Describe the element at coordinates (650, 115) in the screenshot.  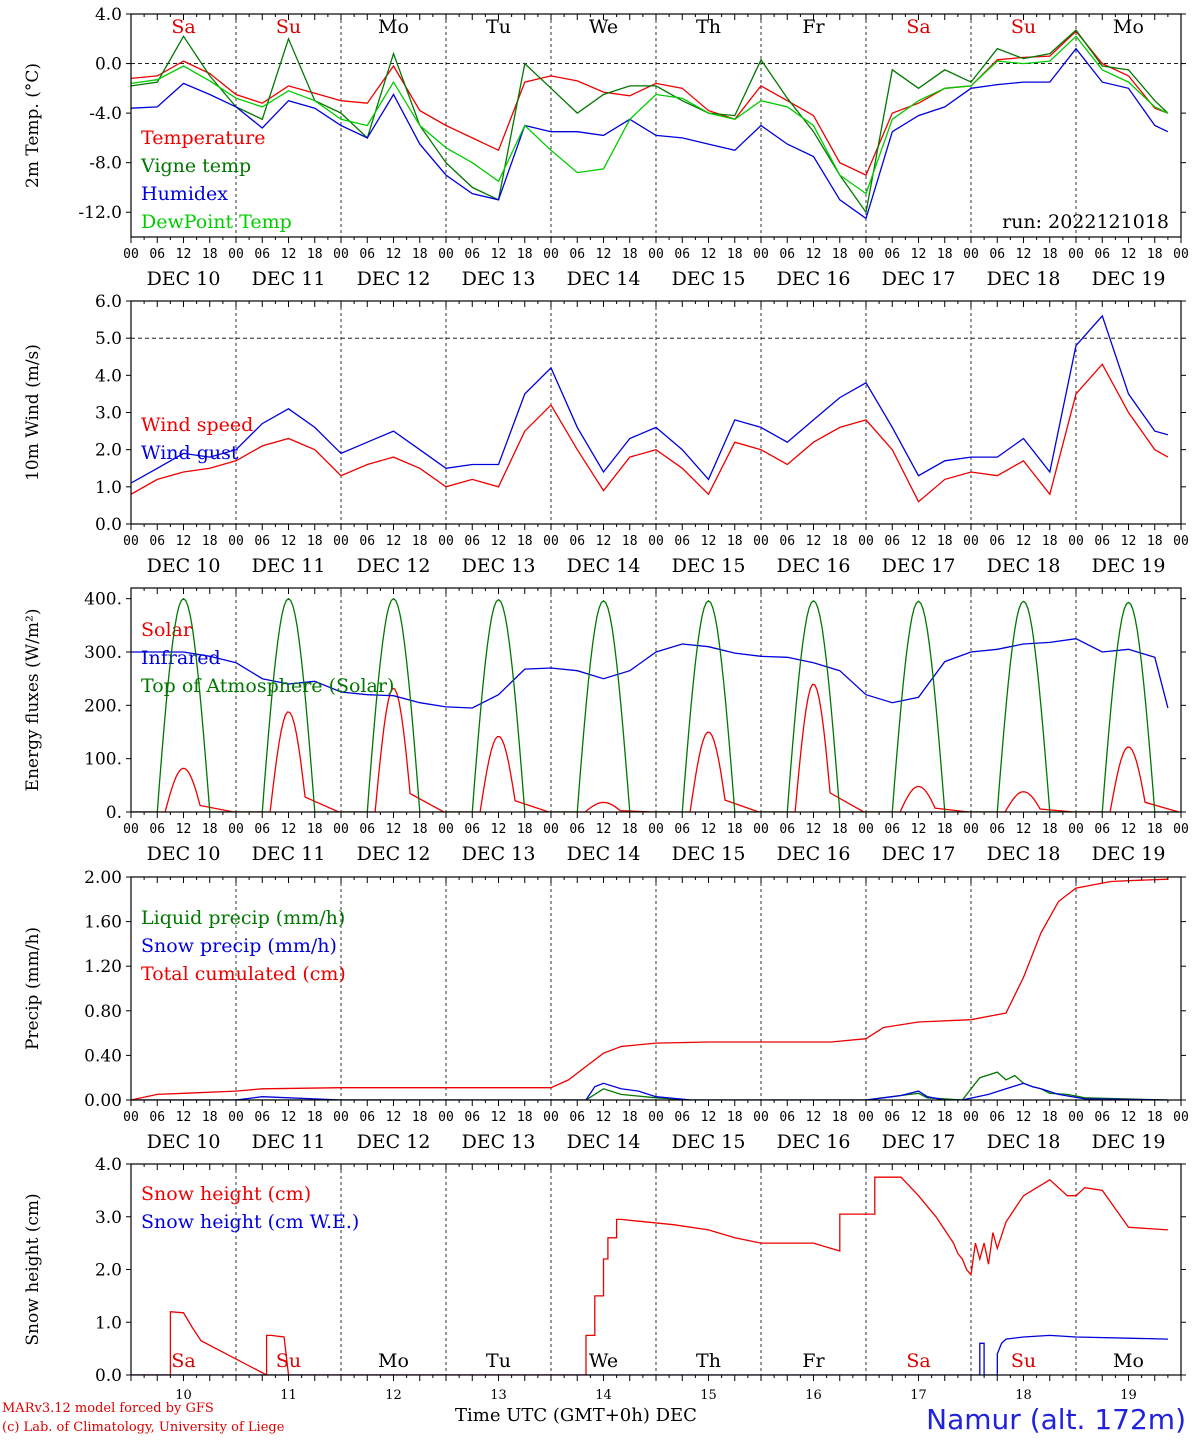
I see `series-line-dewpoint-temp` at that location.